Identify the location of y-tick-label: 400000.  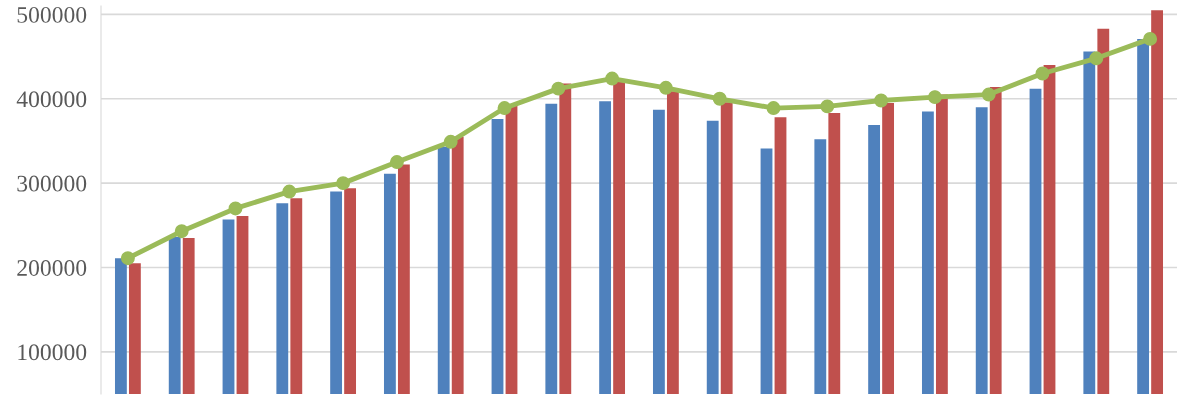
(51, 99).